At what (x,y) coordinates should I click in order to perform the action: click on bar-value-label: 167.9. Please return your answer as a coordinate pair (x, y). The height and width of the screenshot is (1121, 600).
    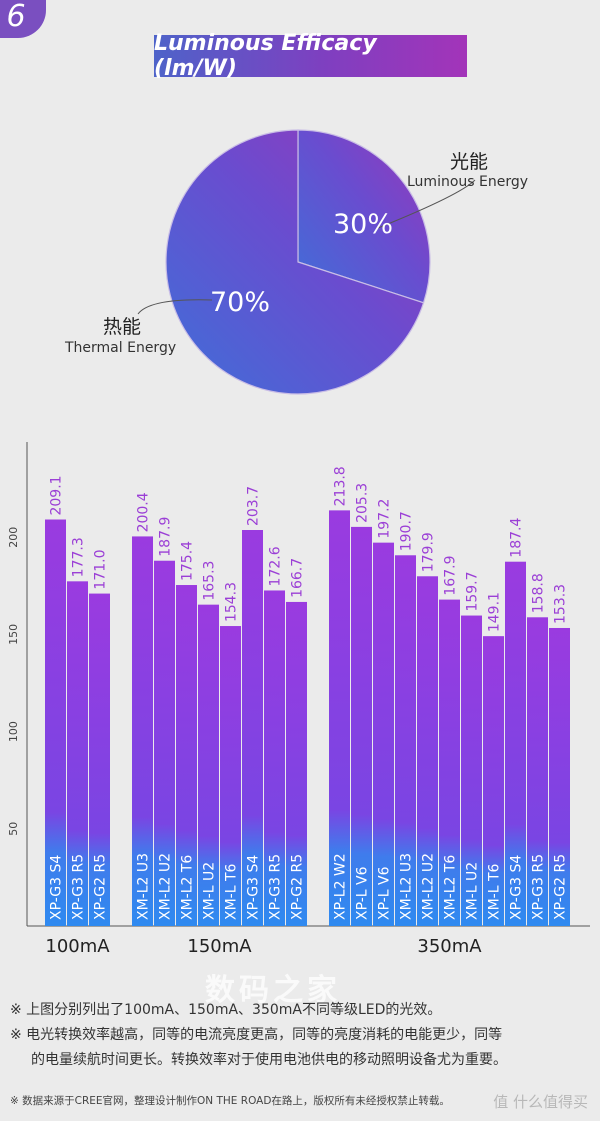
    Looking at the image, I should click on (451, 576).